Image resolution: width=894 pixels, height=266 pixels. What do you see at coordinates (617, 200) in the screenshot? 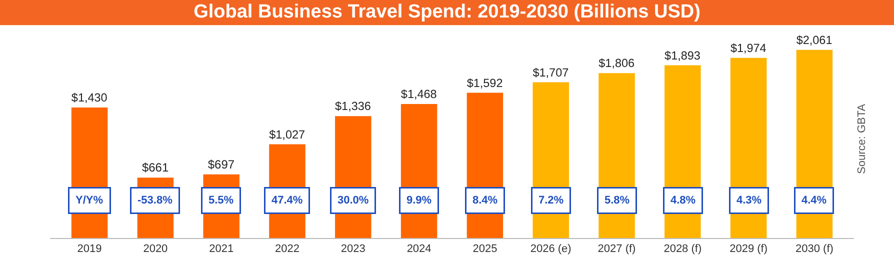
I see `annotation: 5.8%` at bounding box center [617, 200].